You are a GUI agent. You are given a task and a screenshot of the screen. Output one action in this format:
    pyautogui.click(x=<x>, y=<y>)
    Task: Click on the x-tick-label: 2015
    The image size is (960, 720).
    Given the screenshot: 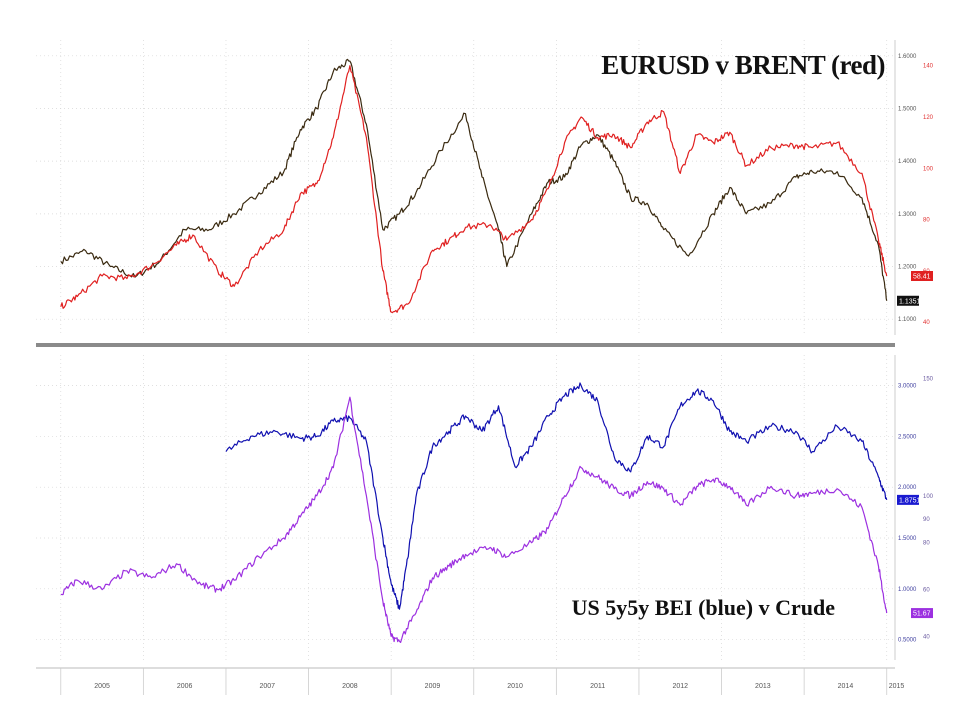 What is the action you would take?
    pyautogui.click(x=897, y=686)
    